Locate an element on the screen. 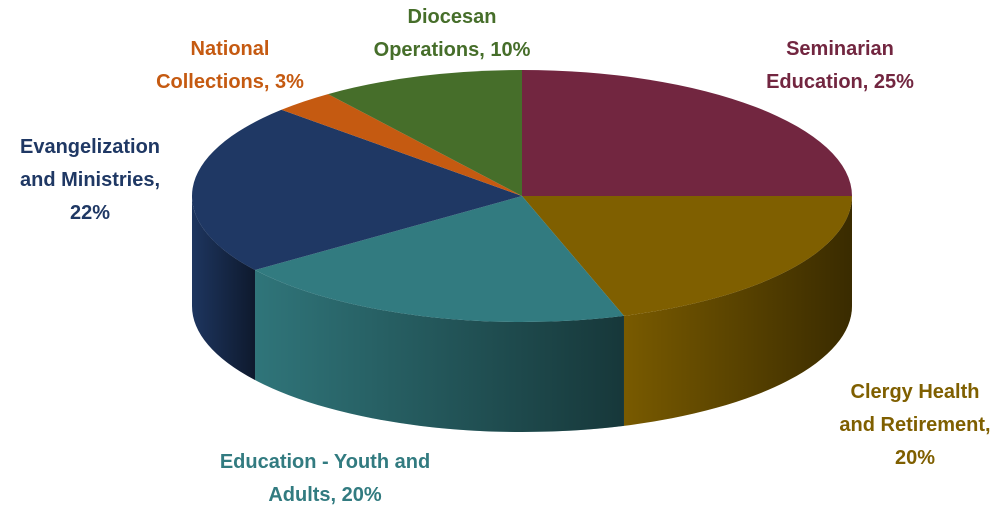  data-label-line: and Ministries, is located at coordinates (90, 180).